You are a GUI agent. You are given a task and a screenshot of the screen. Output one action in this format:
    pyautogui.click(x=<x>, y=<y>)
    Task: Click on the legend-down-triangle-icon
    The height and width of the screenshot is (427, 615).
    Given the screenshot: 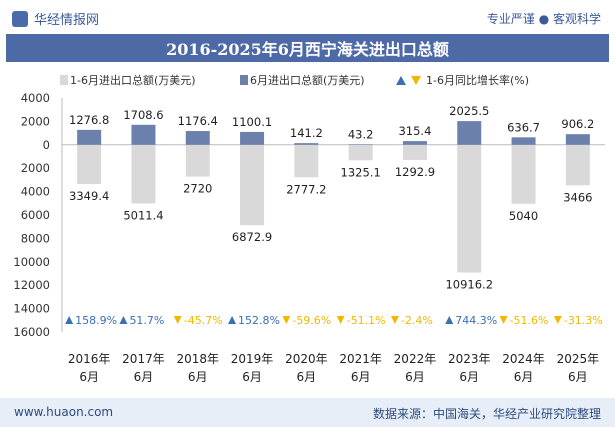 What is the action you would take?
    pyautogui.click(x=416, y=80)
    